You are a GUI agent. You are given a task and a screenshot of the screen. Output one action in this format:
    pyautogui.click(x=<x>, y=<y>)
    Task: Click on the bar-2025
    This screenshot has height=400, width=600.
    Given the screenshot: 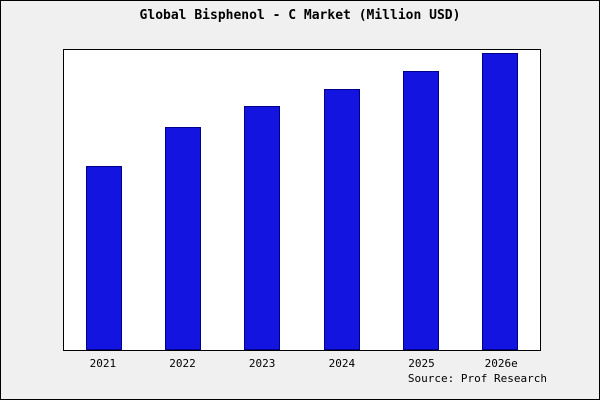 What is the action you would take?
    pyautogui.click(x=420, y=210)
    